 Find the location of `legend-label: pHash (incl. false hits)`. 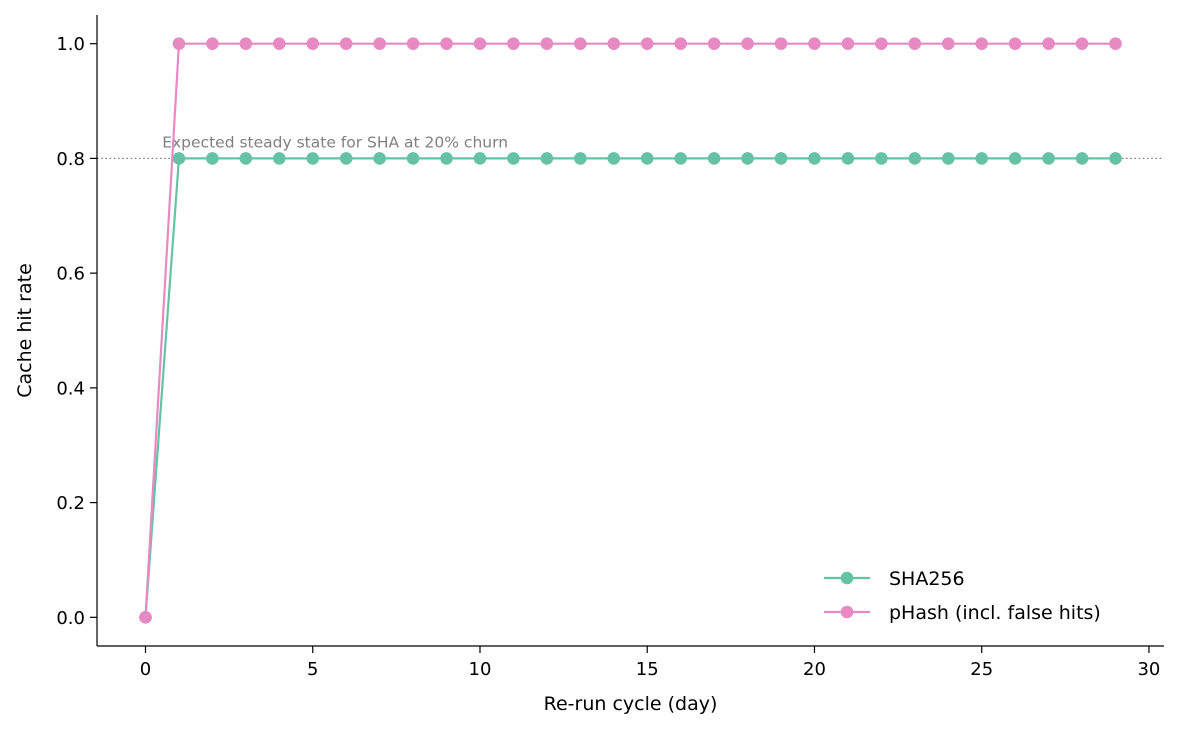

legend-label: pHash (incl. false hits) is located at coordinates (995, 613).